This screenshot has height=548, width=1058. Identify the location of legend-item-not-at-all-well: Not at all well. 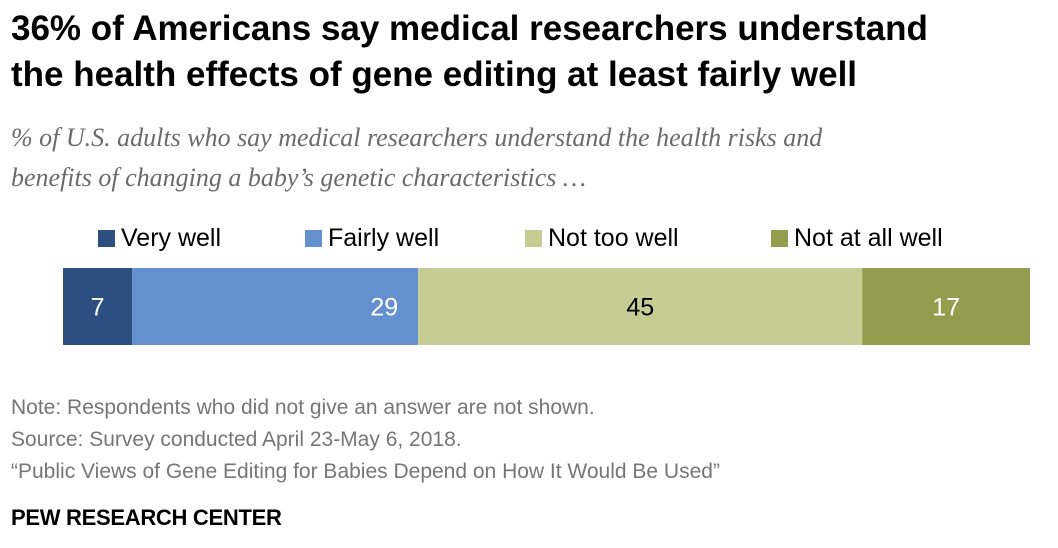
(857, 238).